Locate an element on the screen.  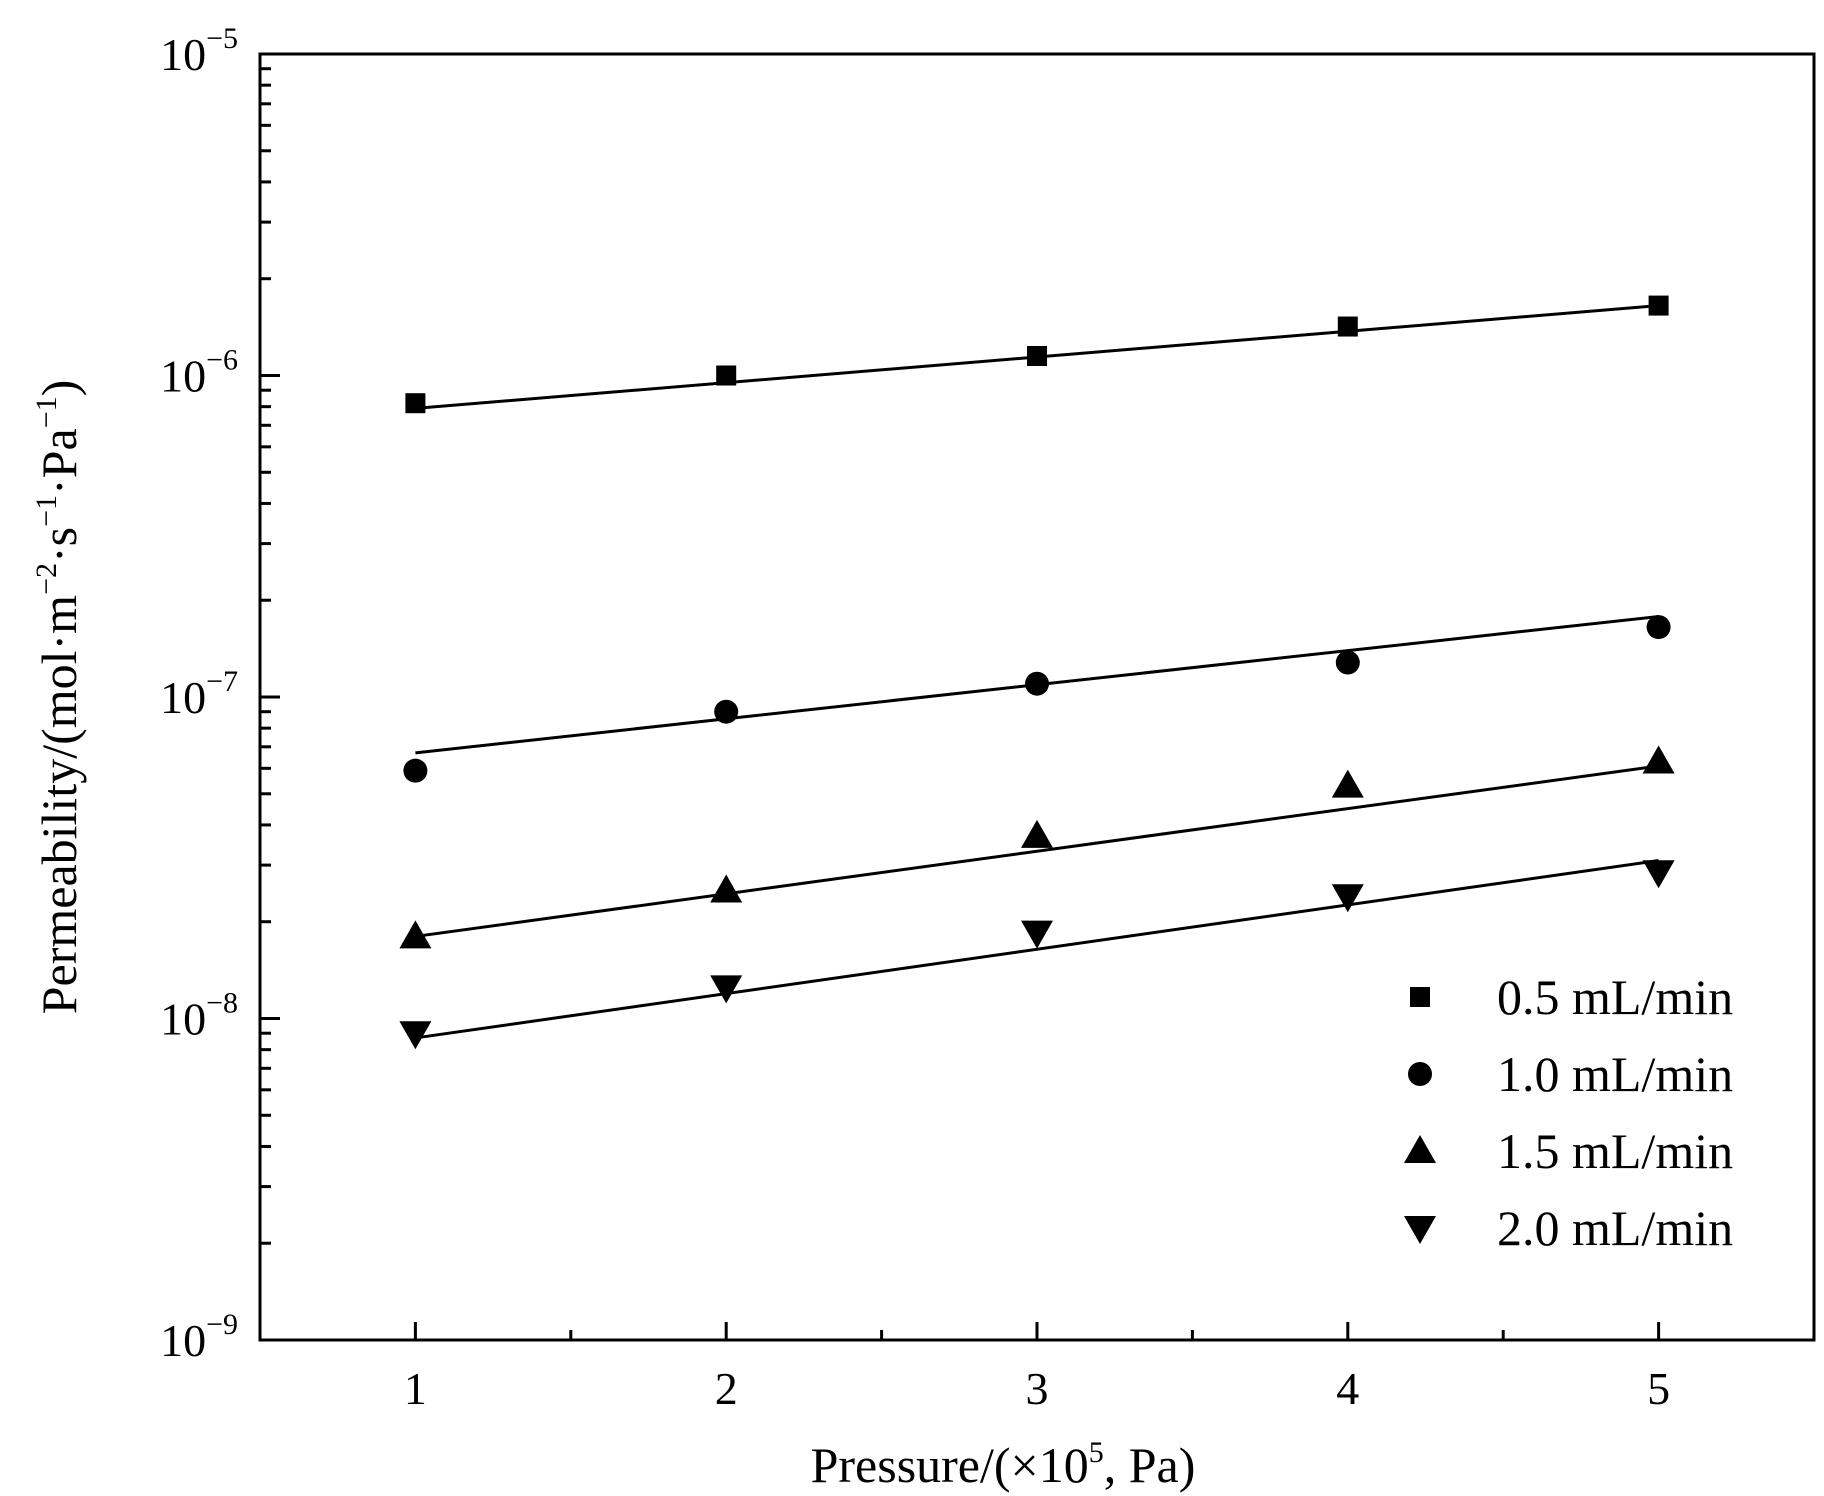
x-tick-label: 4 is located at coordinates (1347, 1388).